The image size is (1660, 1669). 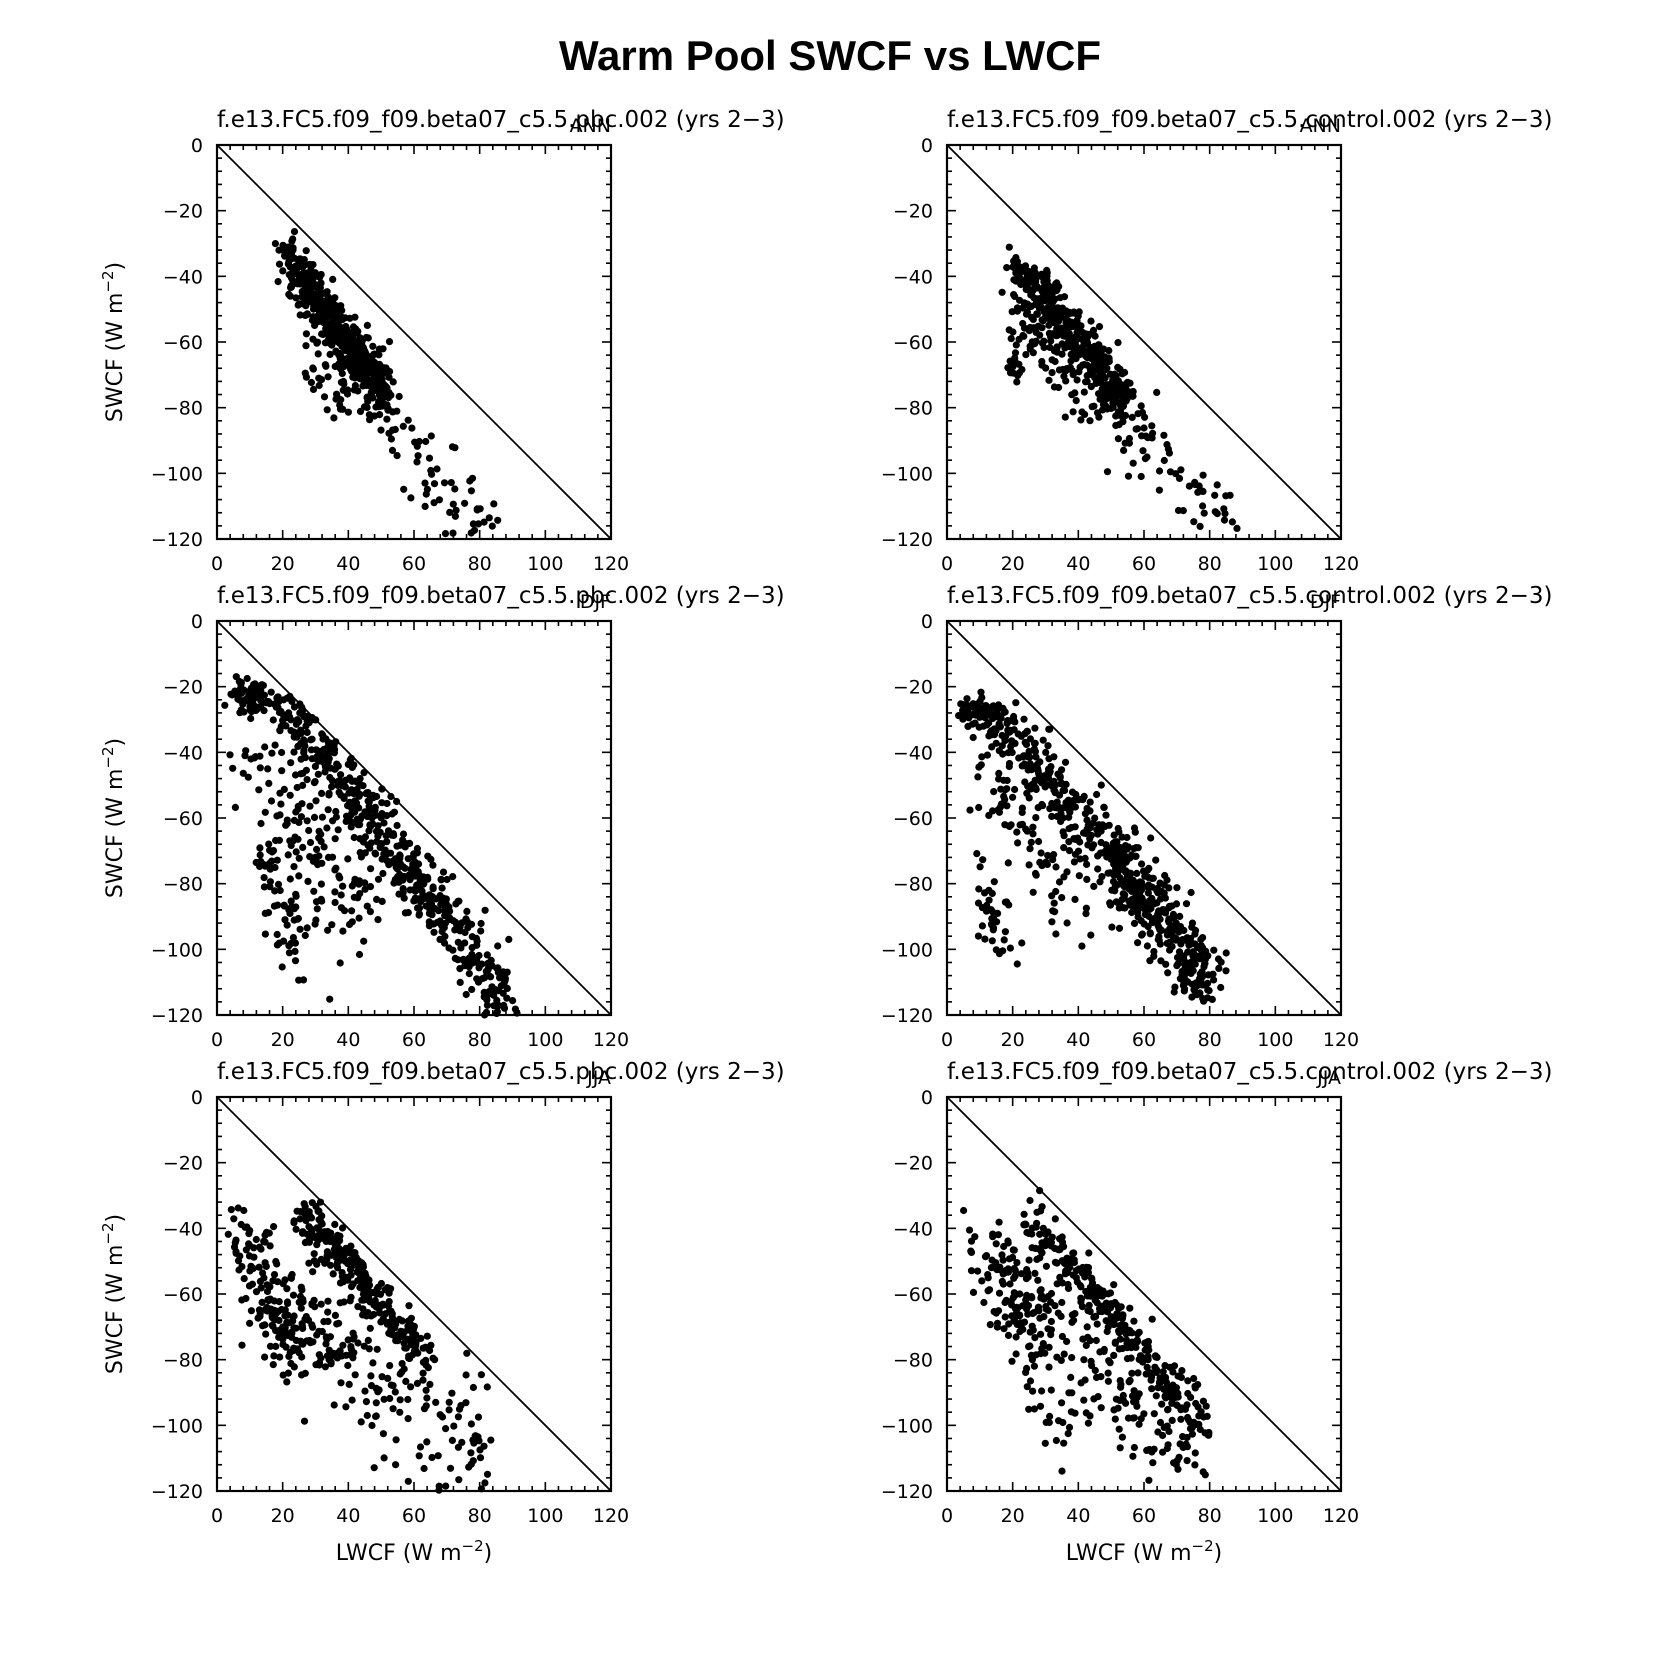 What do you see at coordinates (1144, 564) in the screenshot?
I see `x-tick-label: 60` at bounding box center [1144, 564].